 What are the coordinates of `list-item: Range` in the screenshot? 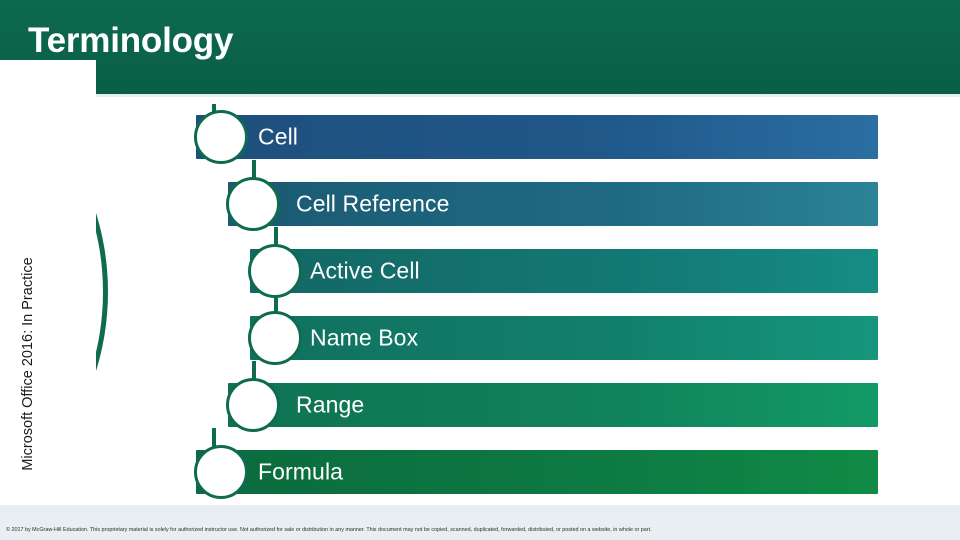 It's located at (552, 405).